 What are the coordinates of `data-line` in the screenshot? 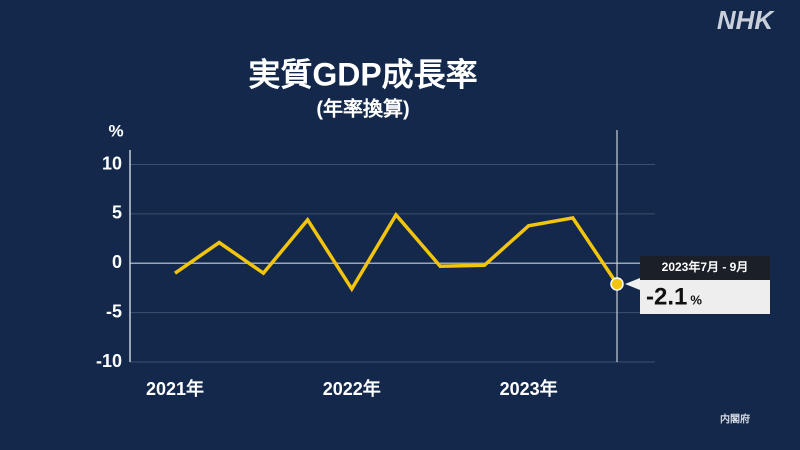 It's located at (396, 252).